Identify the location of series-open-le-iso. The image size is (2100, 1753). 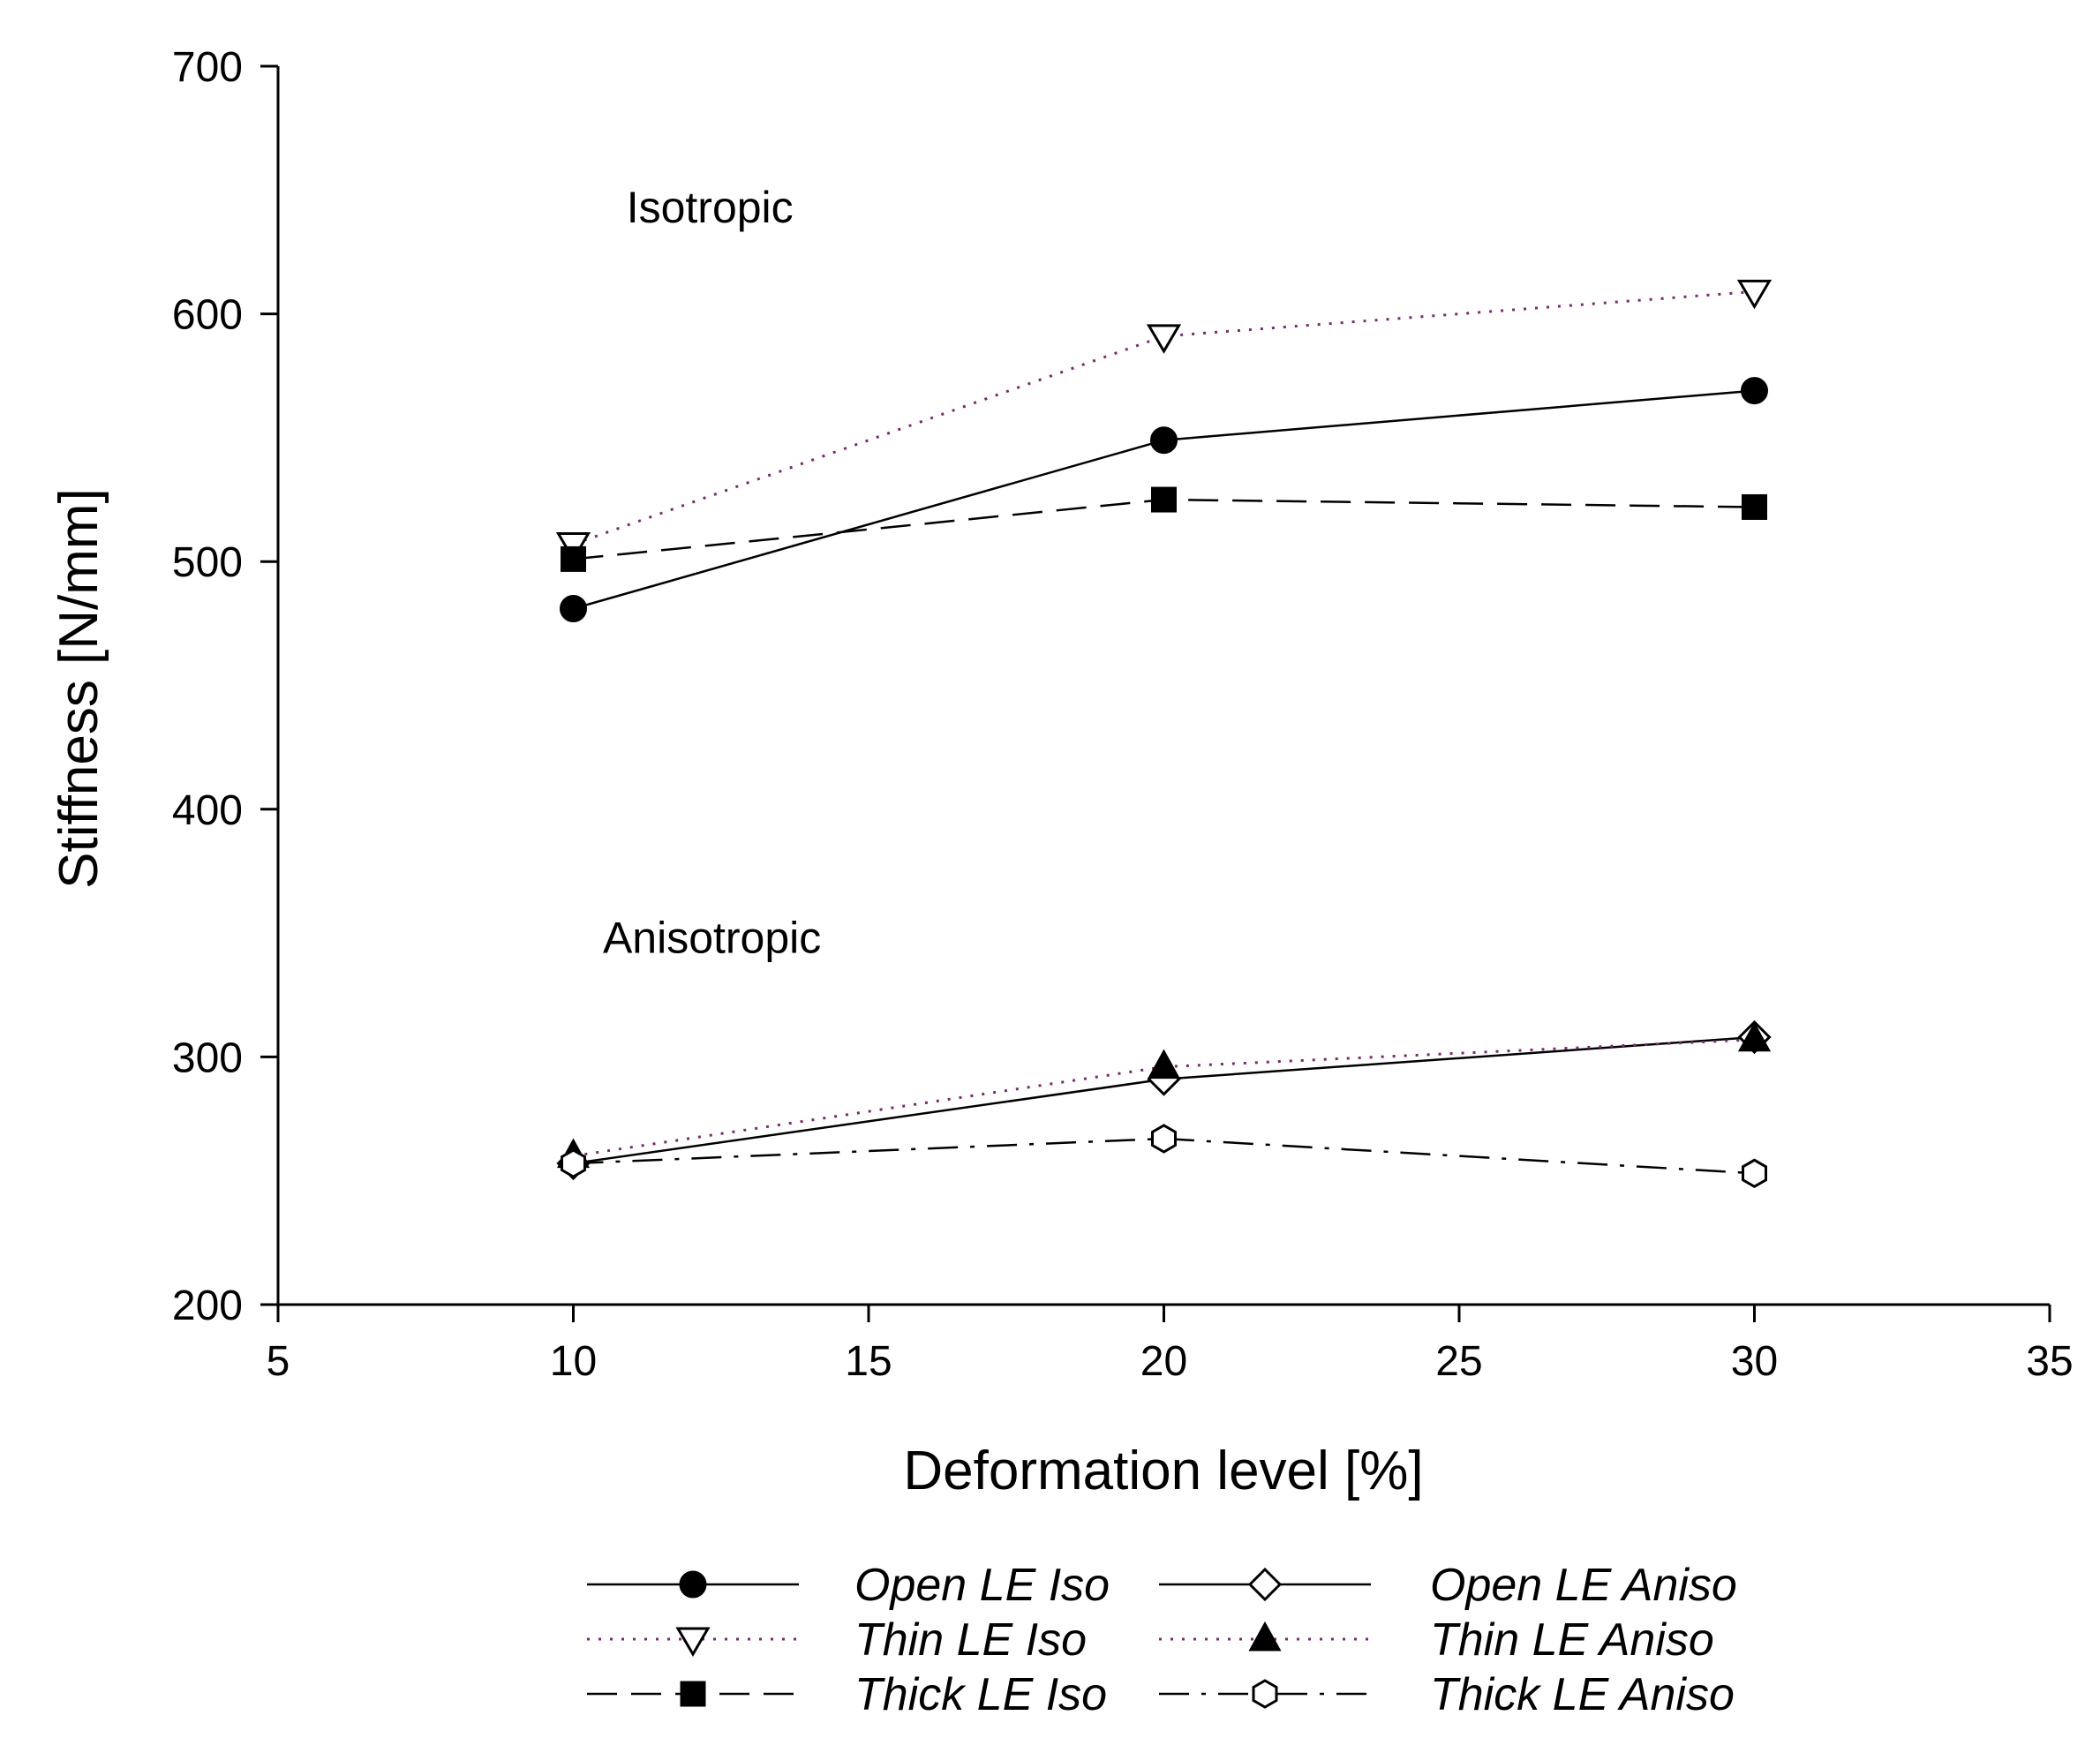
(1164, 500).